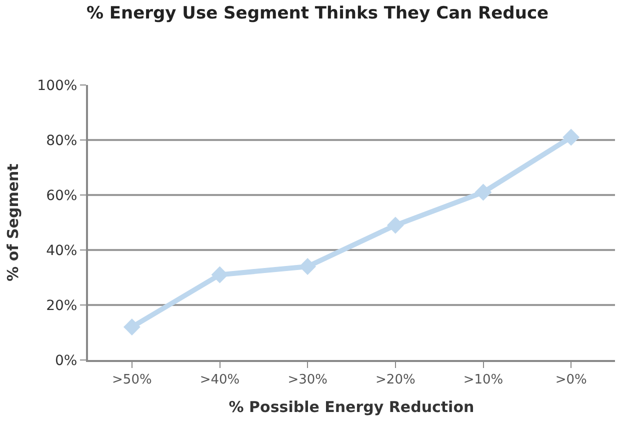 Image resolution: width=635 pixels, height=435 pixels. I want to click on x-tick-label: >0%, so click(571, 380).